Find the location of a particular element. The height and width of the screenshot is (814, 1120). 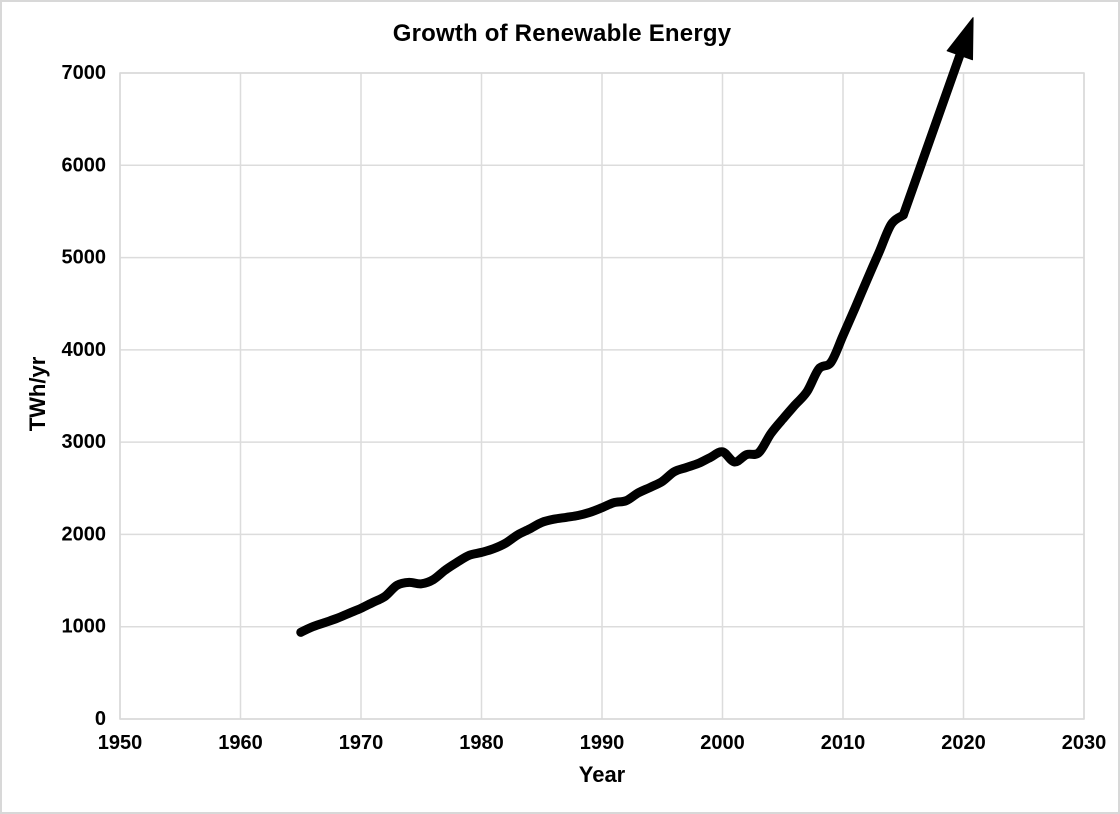

y-axis-title: TWh/yr is located at coordinates (37, 394).